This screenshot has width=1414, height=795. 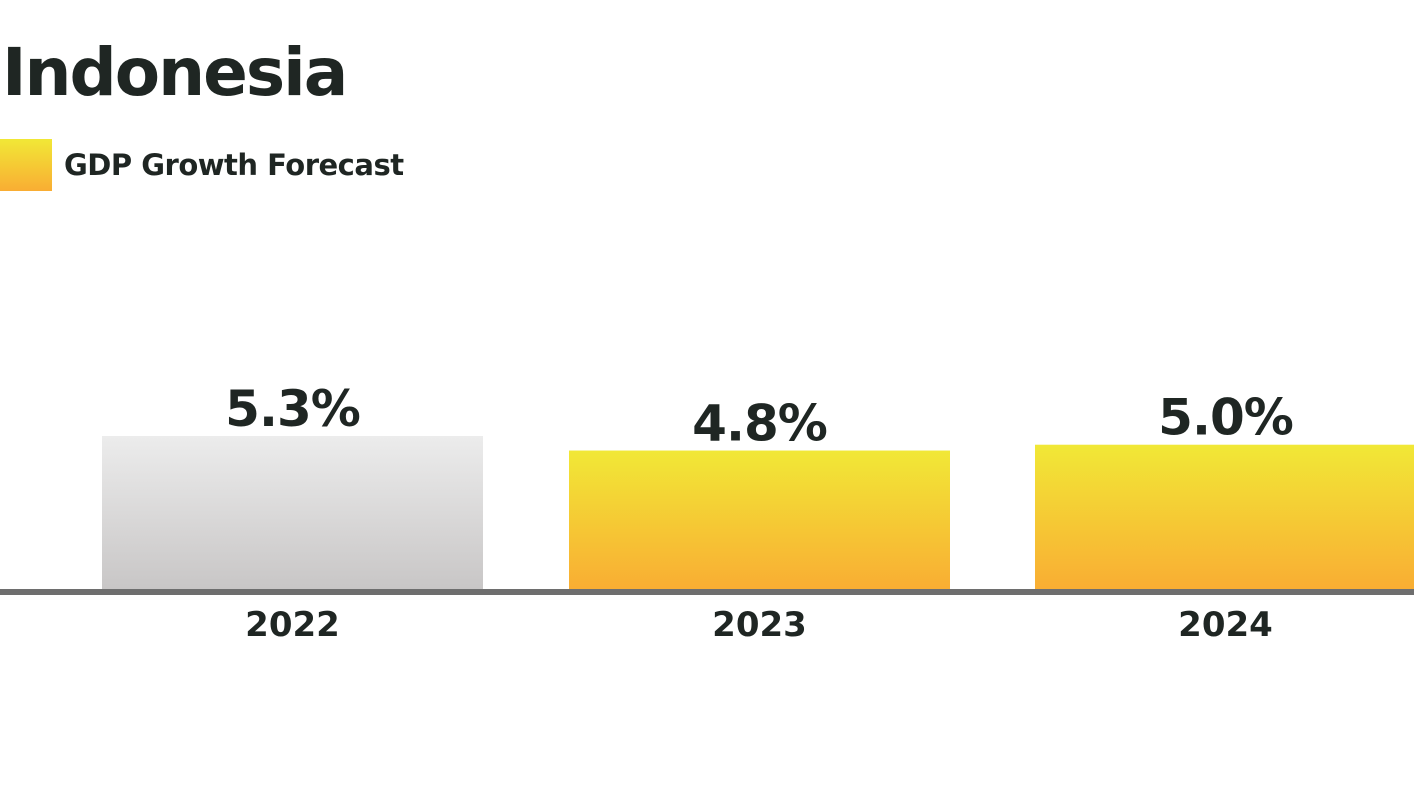 I want to click on data-label-2024: 5.0%, so click(x=1225, y=418).